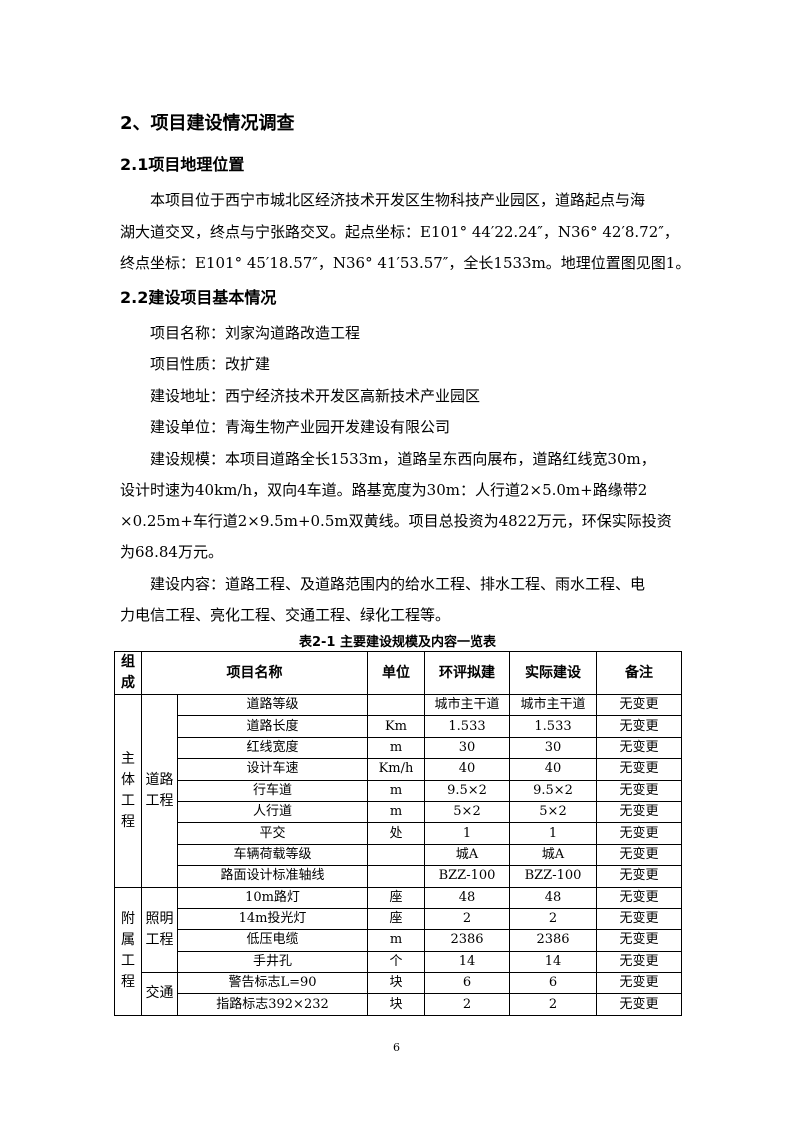  Describe the element at coordinates (553, 790) in the screenshot. I see `actual-cell: 9.5×2` at that location.